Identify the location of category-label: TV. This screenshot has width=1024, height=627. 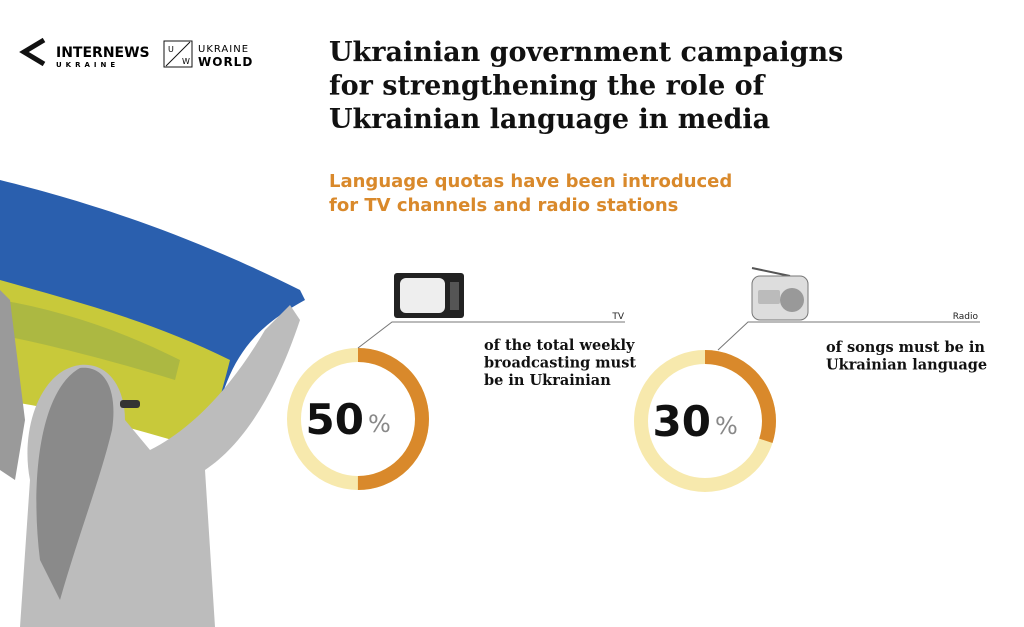
(617, 317).